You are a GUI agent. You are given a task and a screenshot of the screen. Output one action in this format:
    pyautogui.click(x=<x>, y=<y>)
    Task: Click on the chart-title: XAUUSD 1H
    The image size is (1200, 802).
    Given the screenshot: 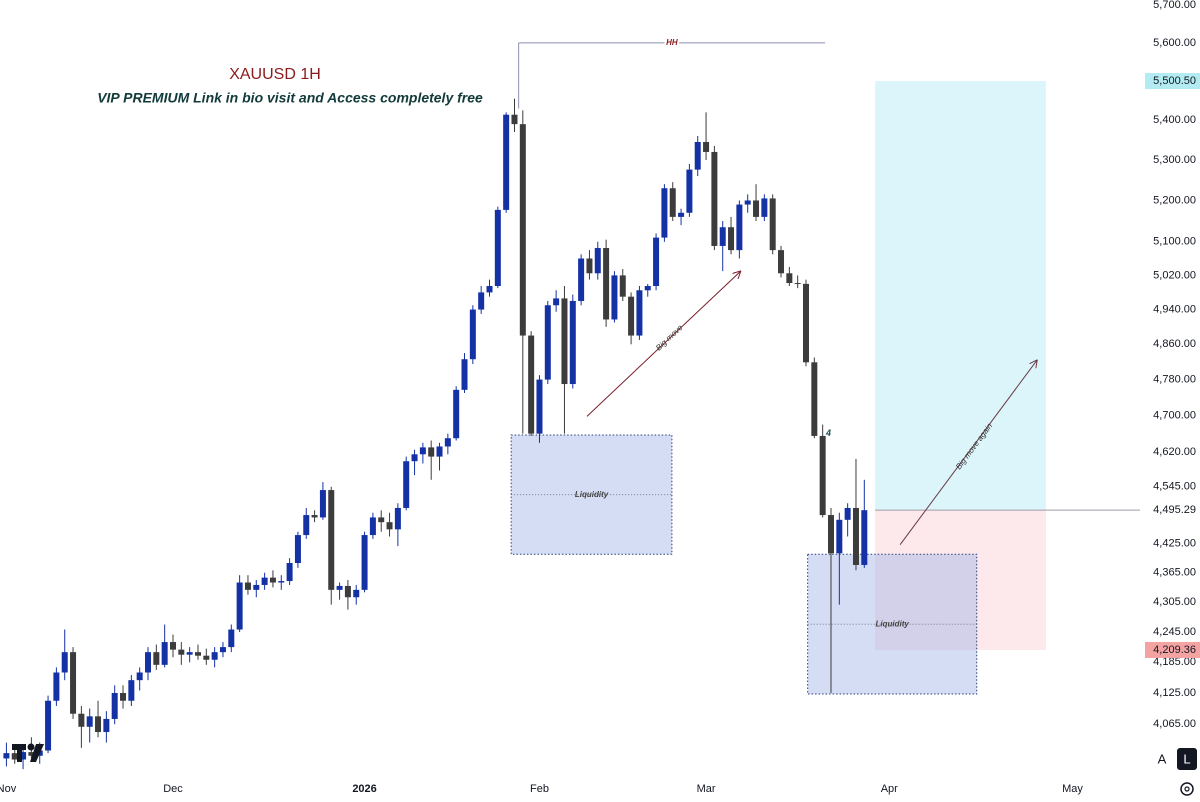 What is the action you would take?
    pyautogui.click(x=275, y=74)
    